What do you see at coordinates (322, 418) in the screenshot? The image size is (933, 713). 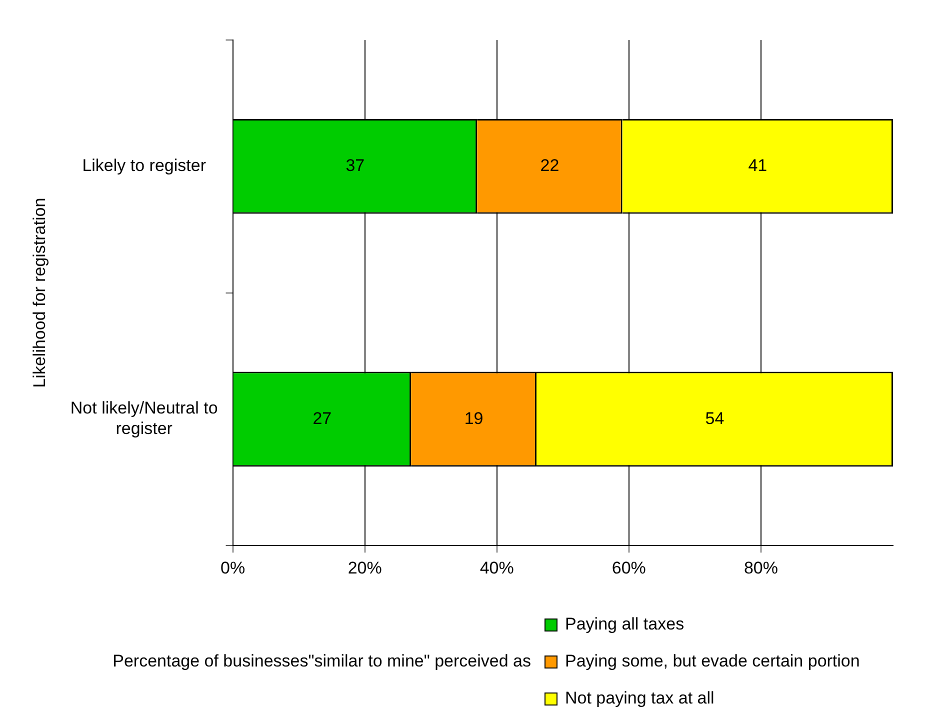 I see `data-label: 27` at bounding box center [322, 418].